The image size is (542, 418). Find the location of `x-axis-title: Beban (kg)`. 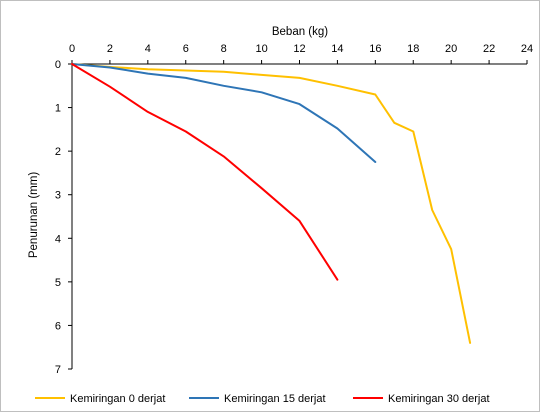

x-axis-title: Beban (kg) is located at coordinates (300, 32).